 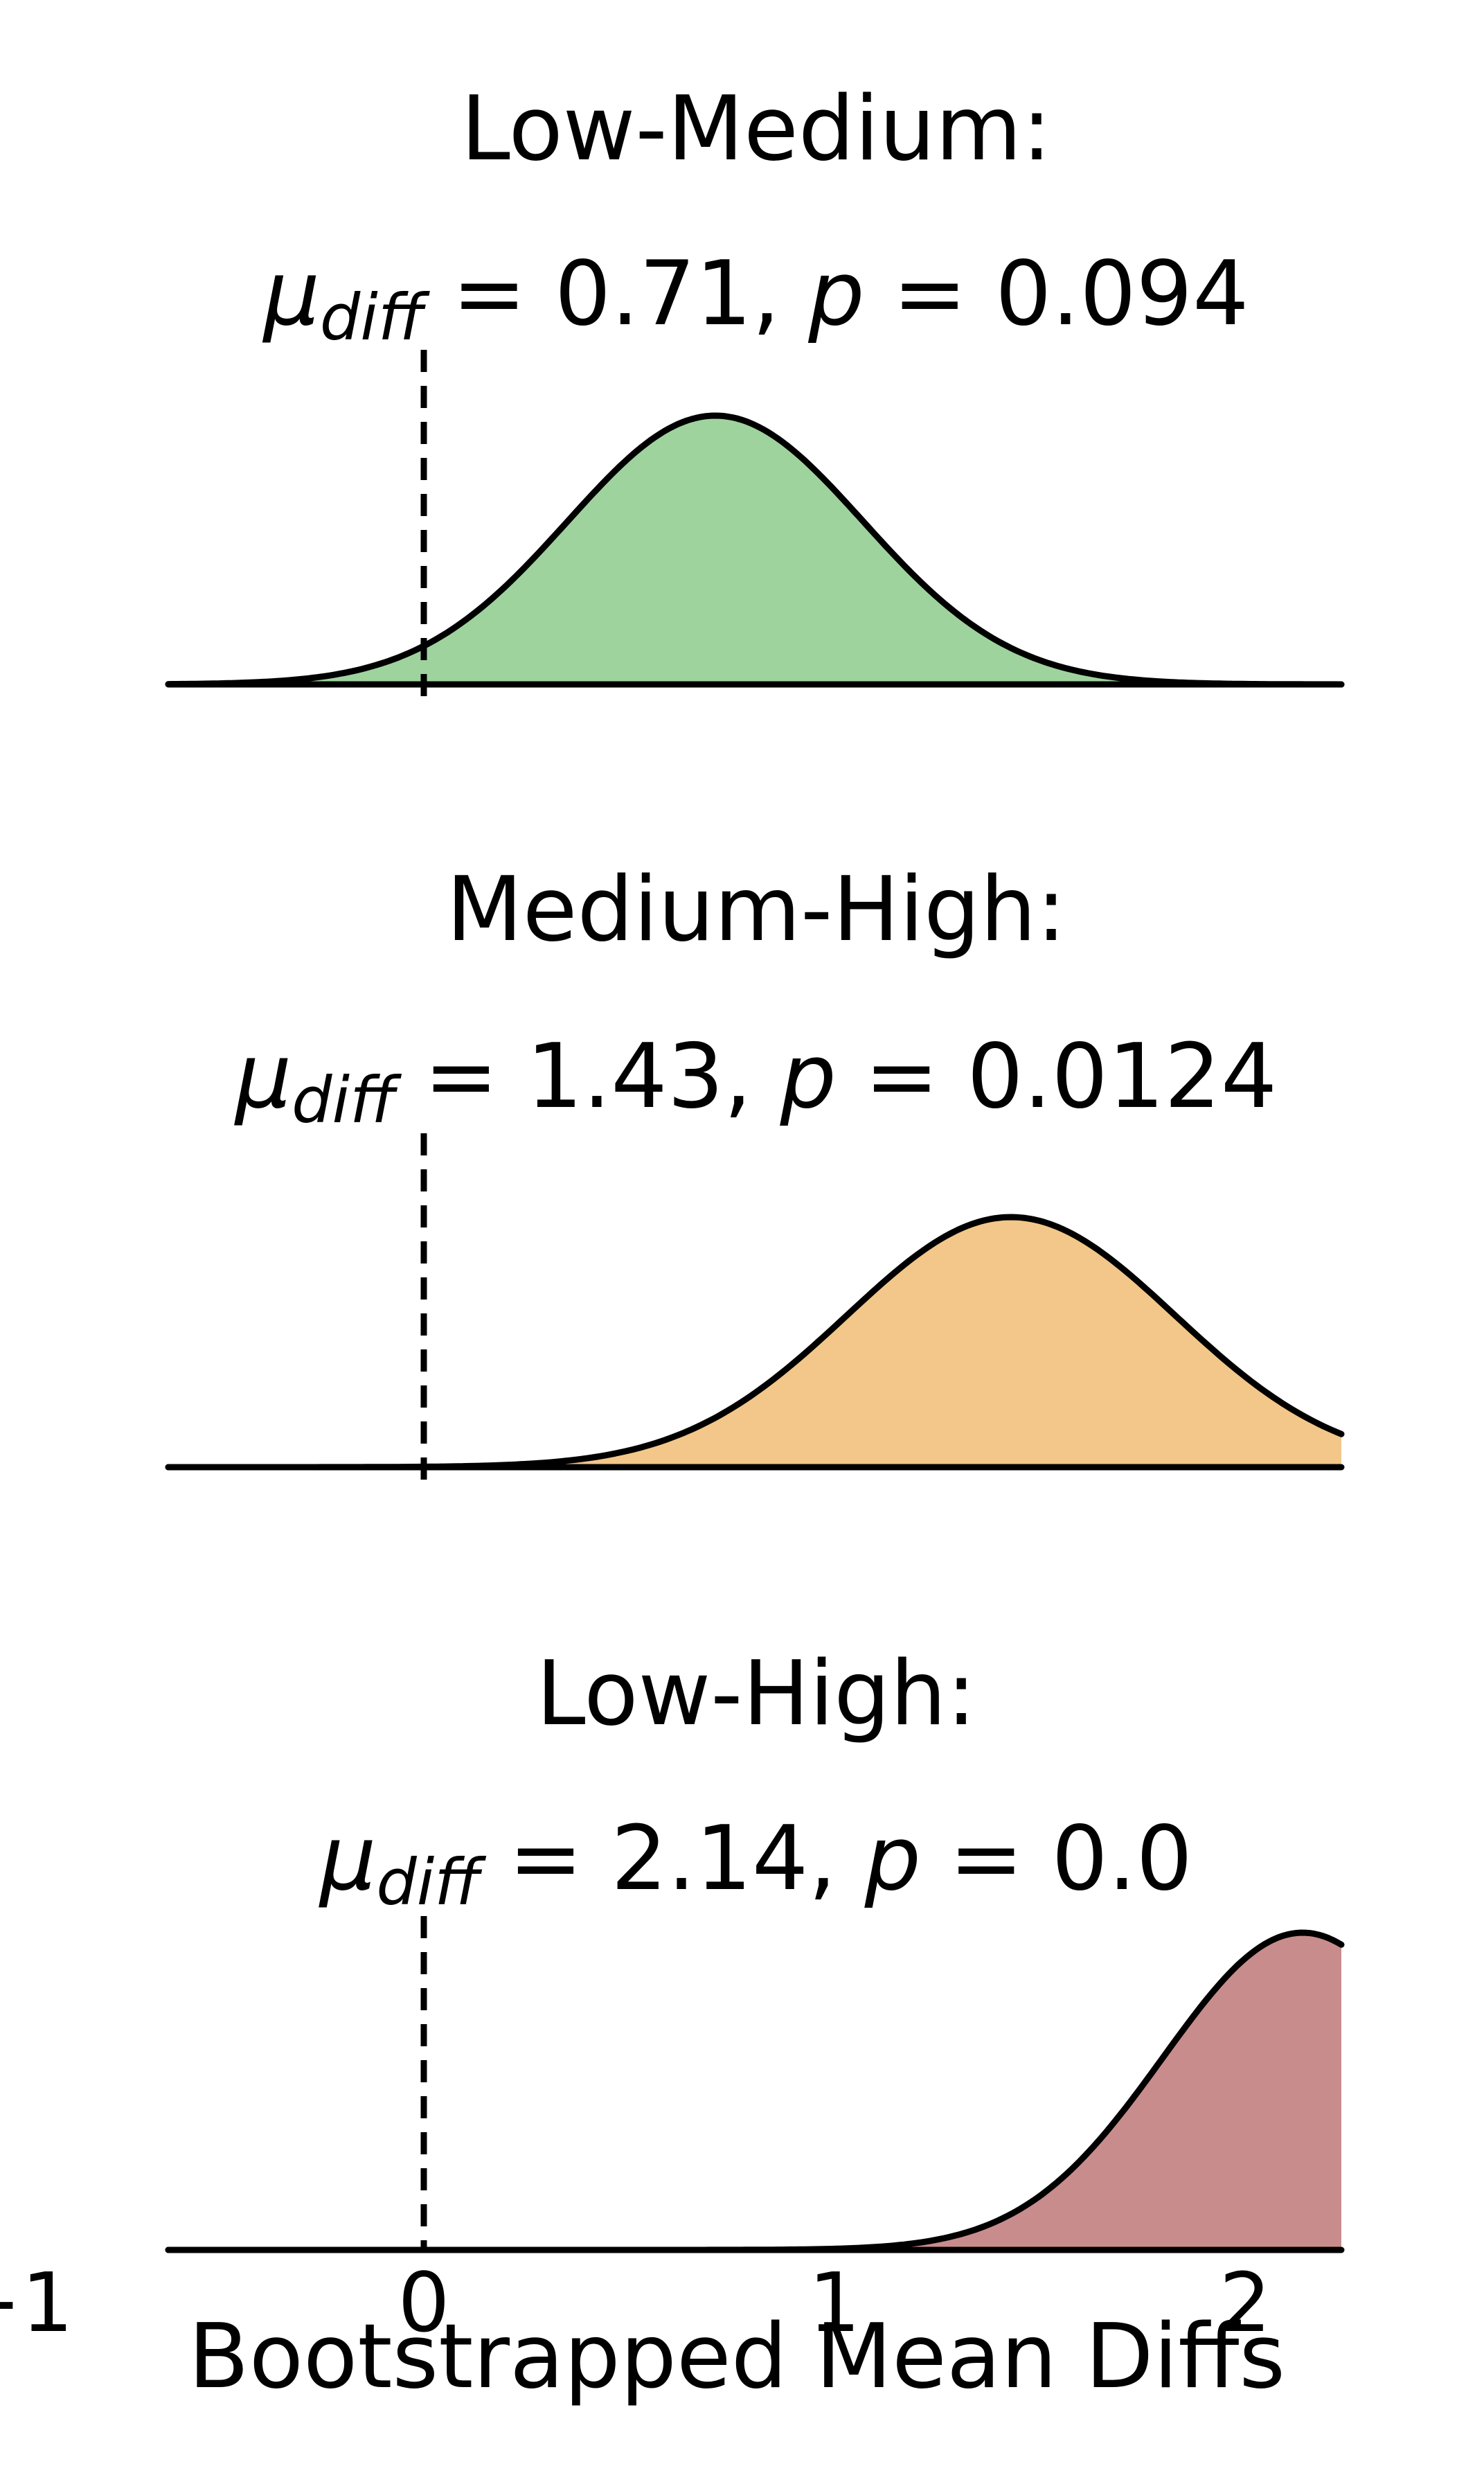 I want to click on panel-title: Low-High:, so click(x=756, y=1694).